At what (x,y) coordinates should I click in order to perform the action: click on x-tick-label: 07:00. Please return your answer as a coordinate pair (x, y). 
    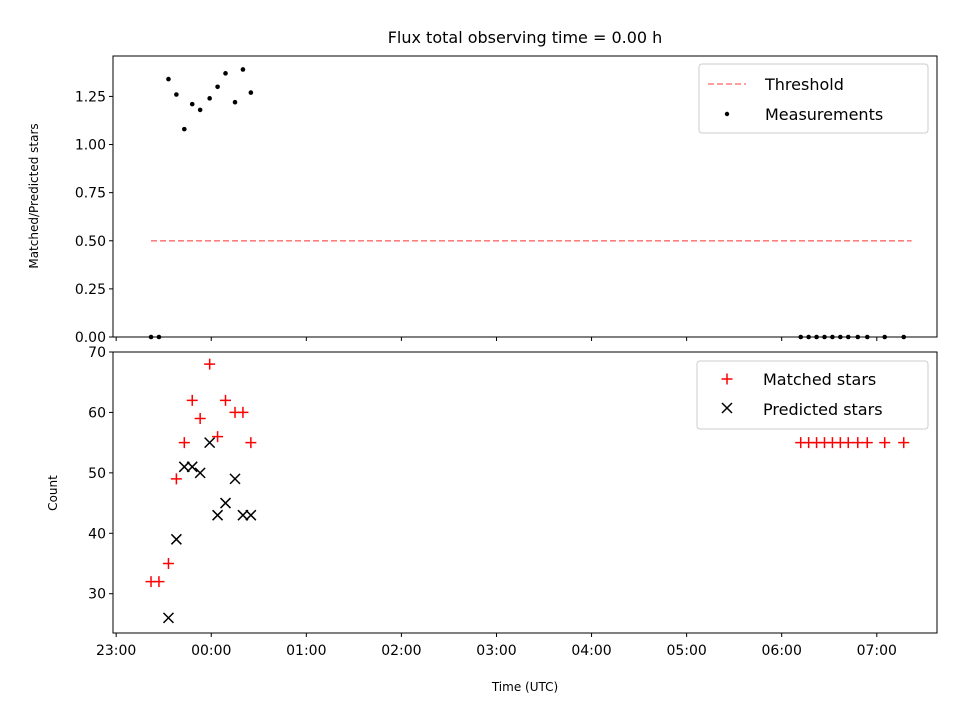
    Looking at the image, I should click on (877, 651).